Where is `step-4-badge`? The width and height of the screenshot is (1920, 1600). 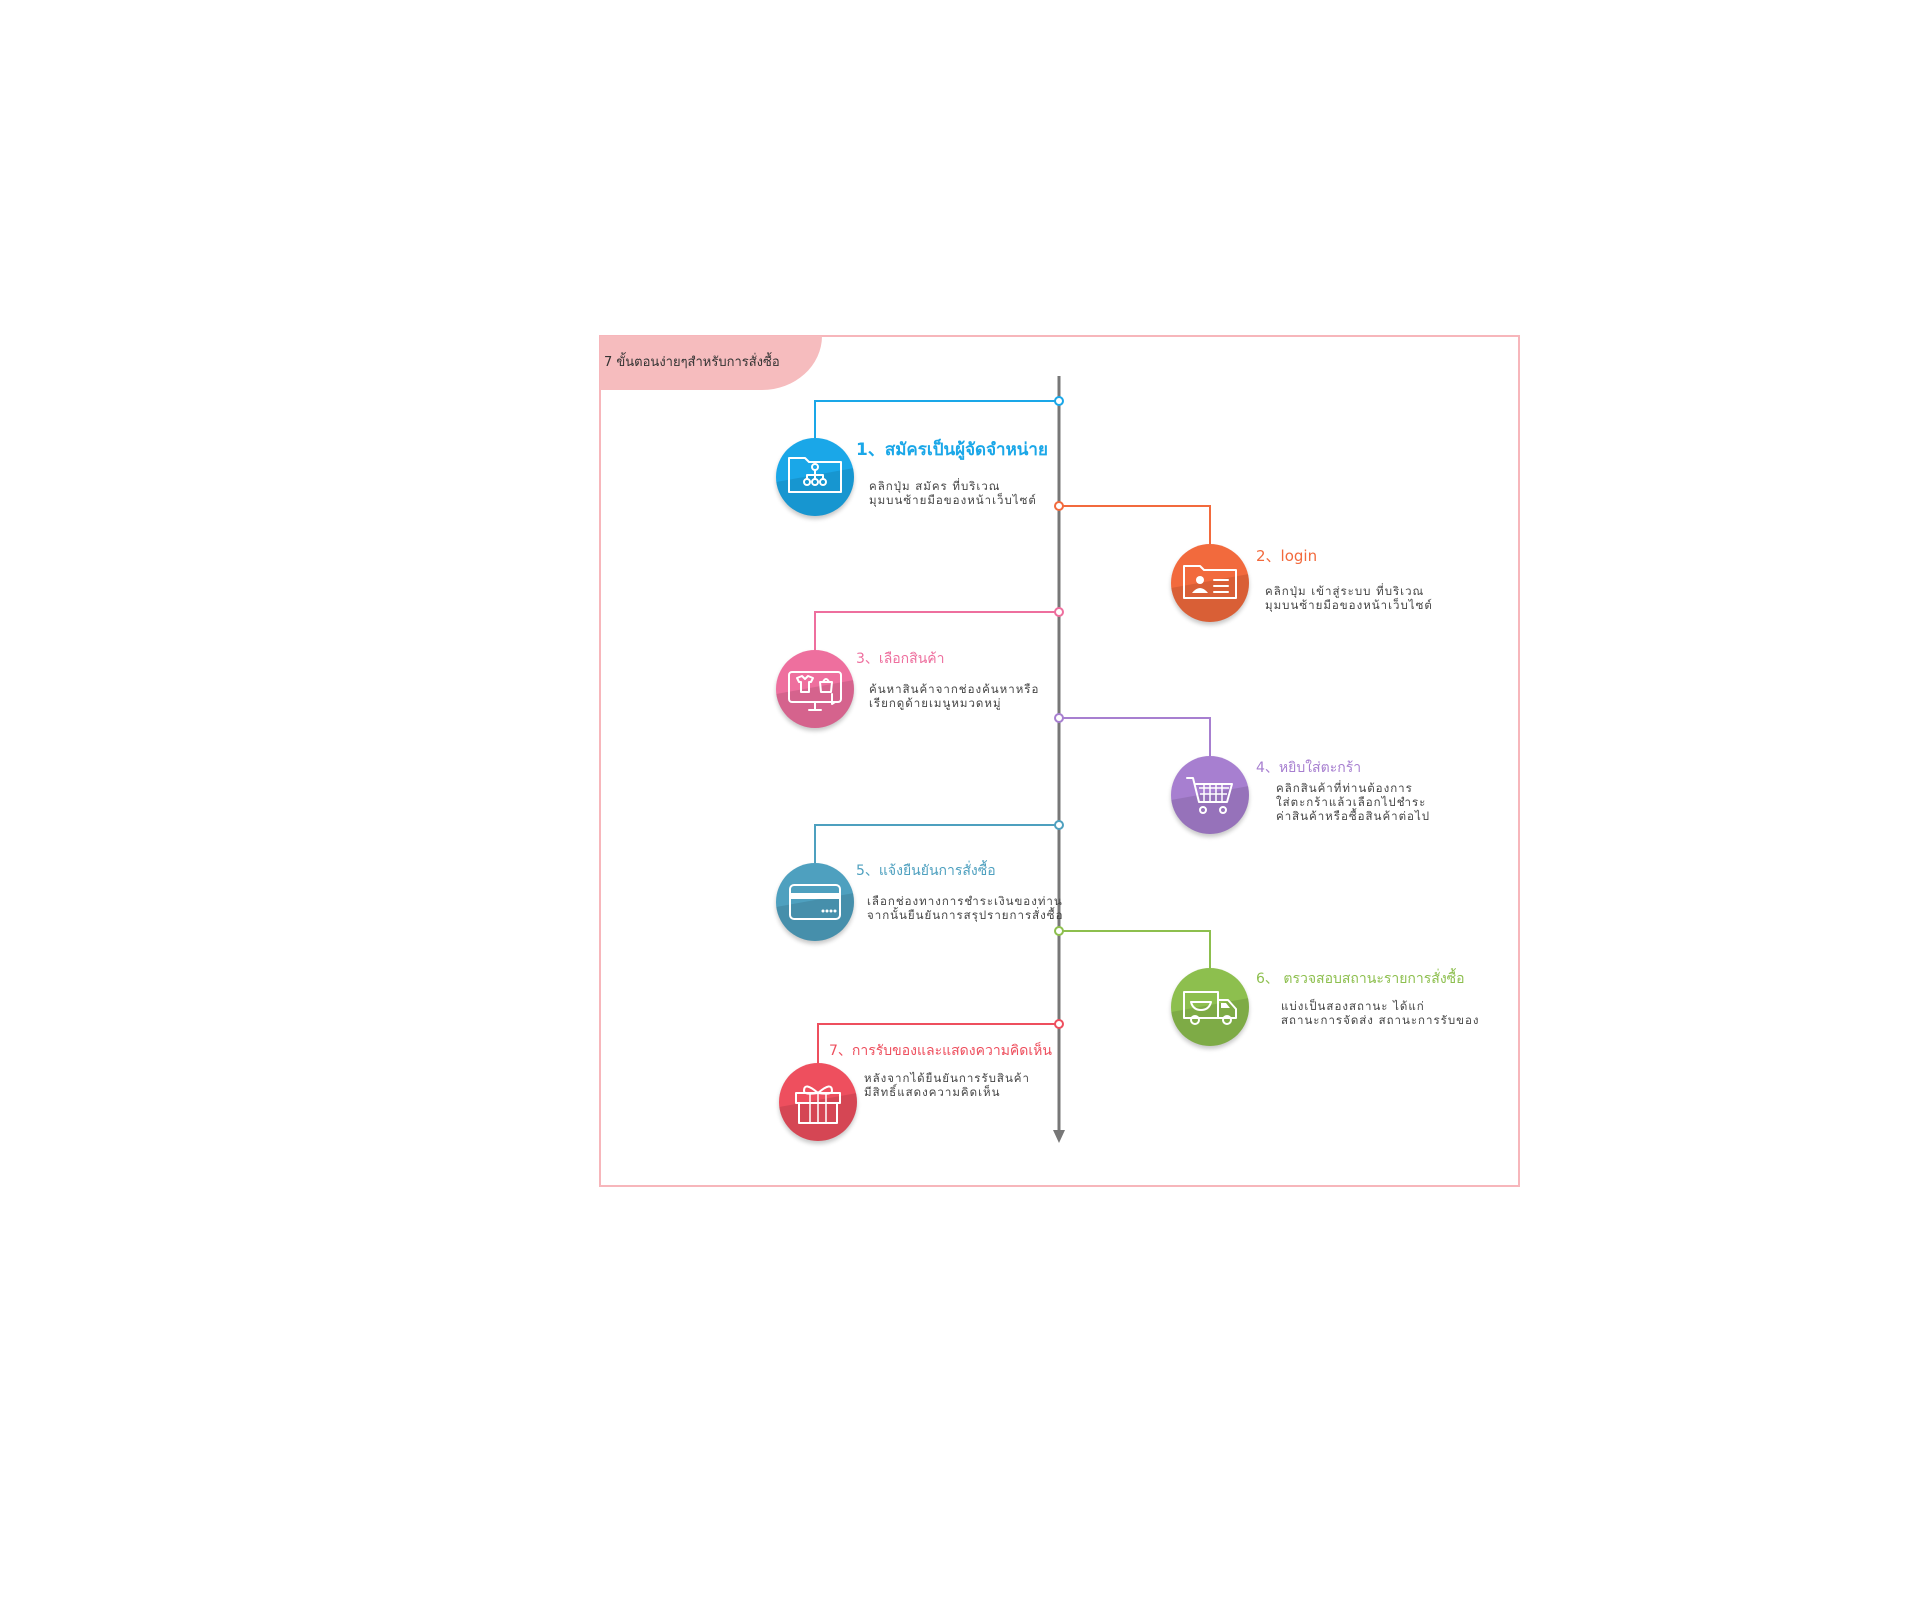 step-4-badge is located at coordinates (1210, 795).